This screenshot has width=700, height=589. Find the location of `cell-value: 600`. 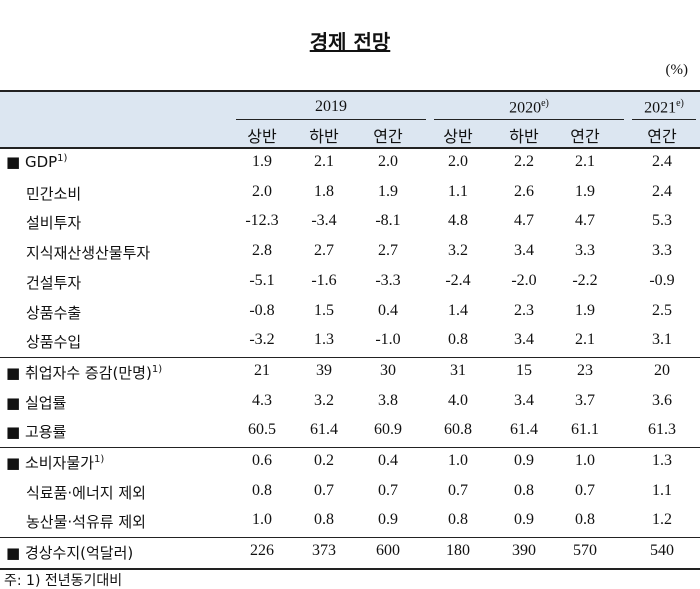

cell-value: 600 is located at coordinates (388, 551).